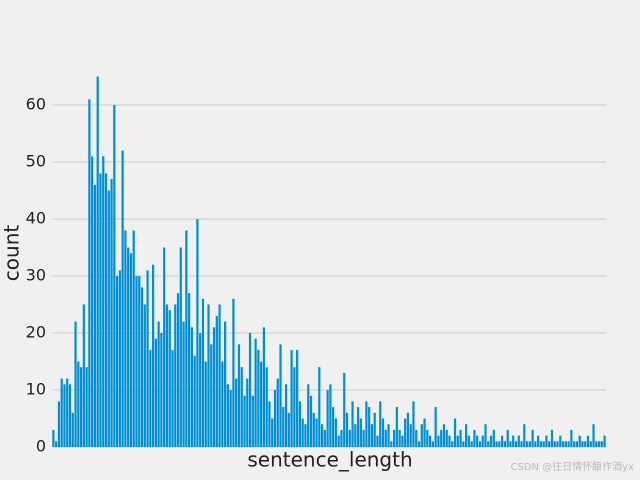 The width and height of the screenshot is (640, 480). Describe the element at coordinates (36, 161) in the screenshot. I see `y-tick-label: 50` at that location.